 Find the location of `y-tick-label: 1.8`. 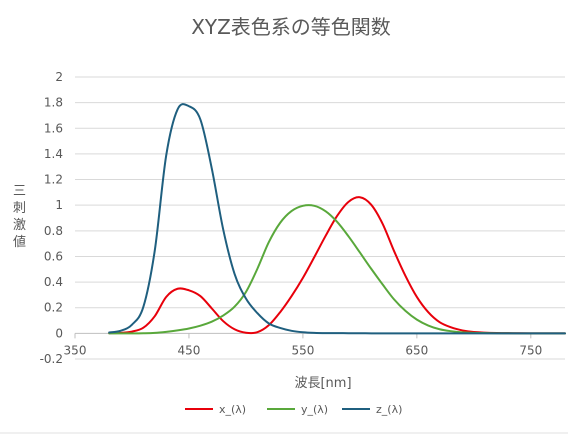

y-tick-label: 1.8 is located at coordinates (53, 103).